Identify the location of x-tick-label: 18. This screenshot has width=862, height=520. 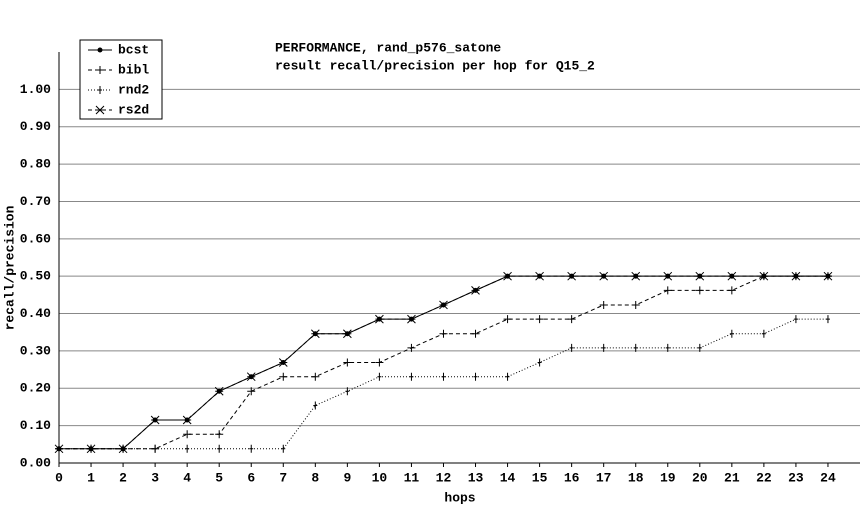
(636, 477).